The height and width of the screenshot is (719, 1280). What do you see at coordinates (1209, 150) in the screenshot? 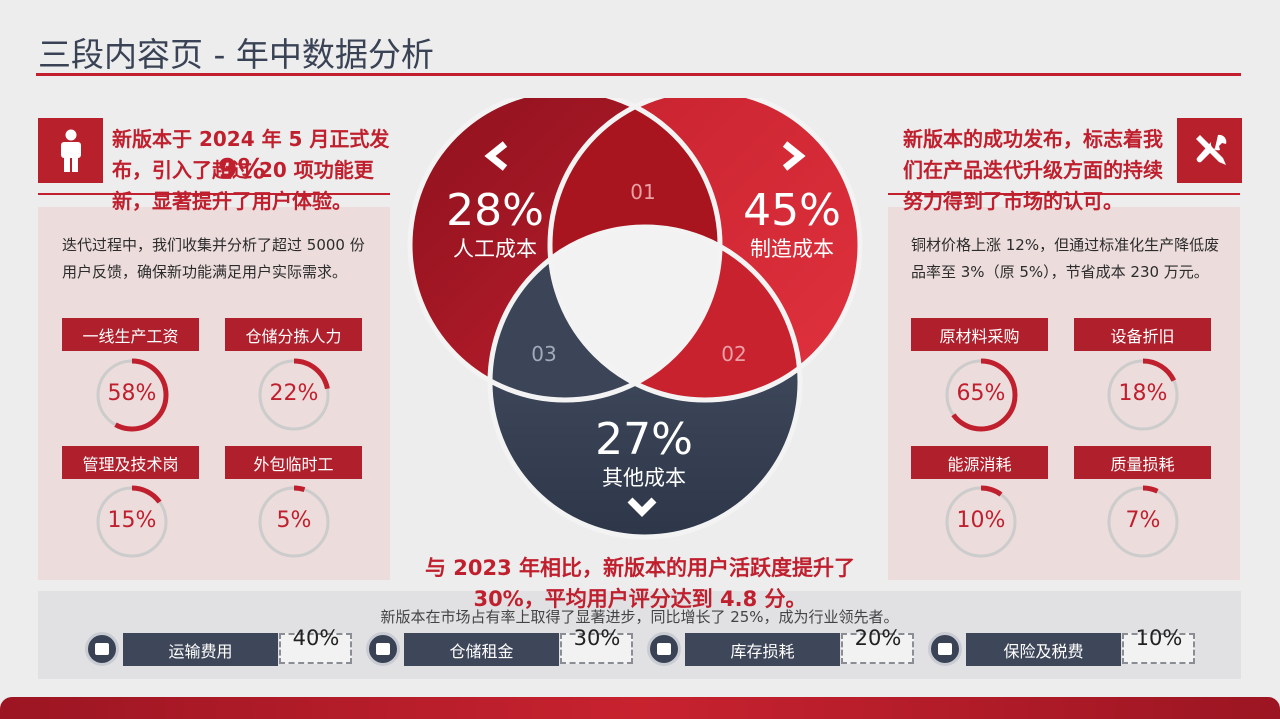
I see `tools-icon` at bounding box center [1209, 150].